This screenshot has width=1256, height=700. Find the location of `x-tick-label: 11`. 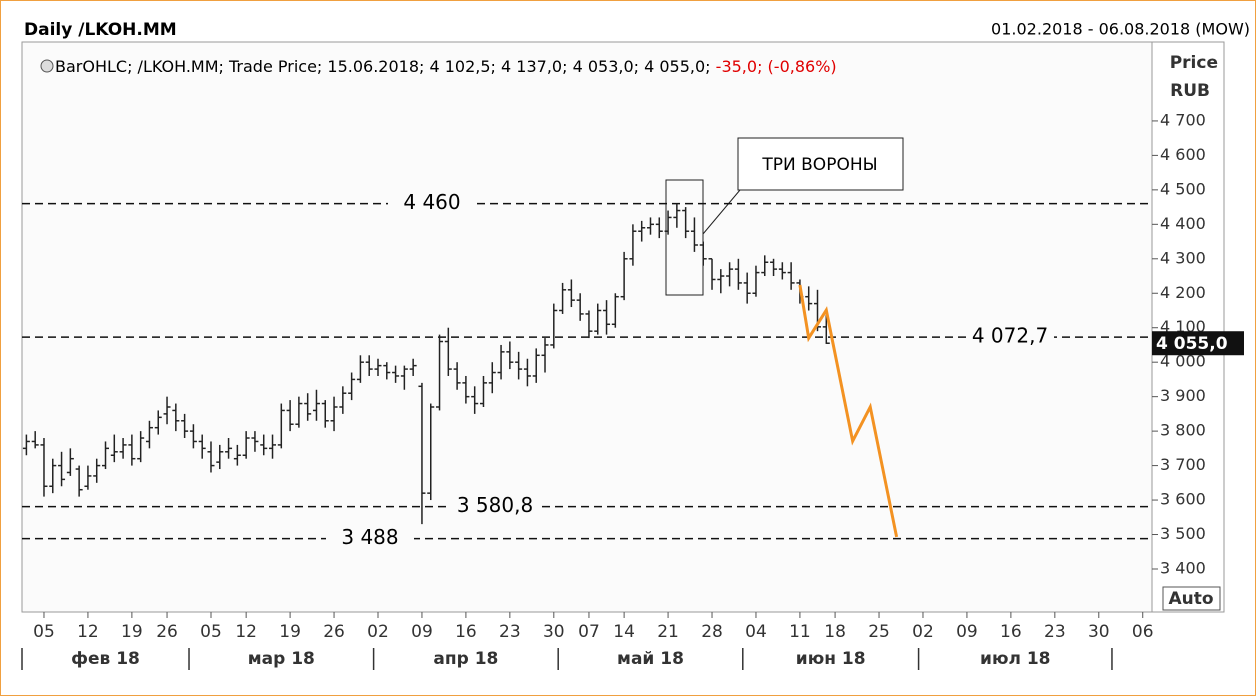

x-tick-label: 11 is located at coordinates (800, 632).